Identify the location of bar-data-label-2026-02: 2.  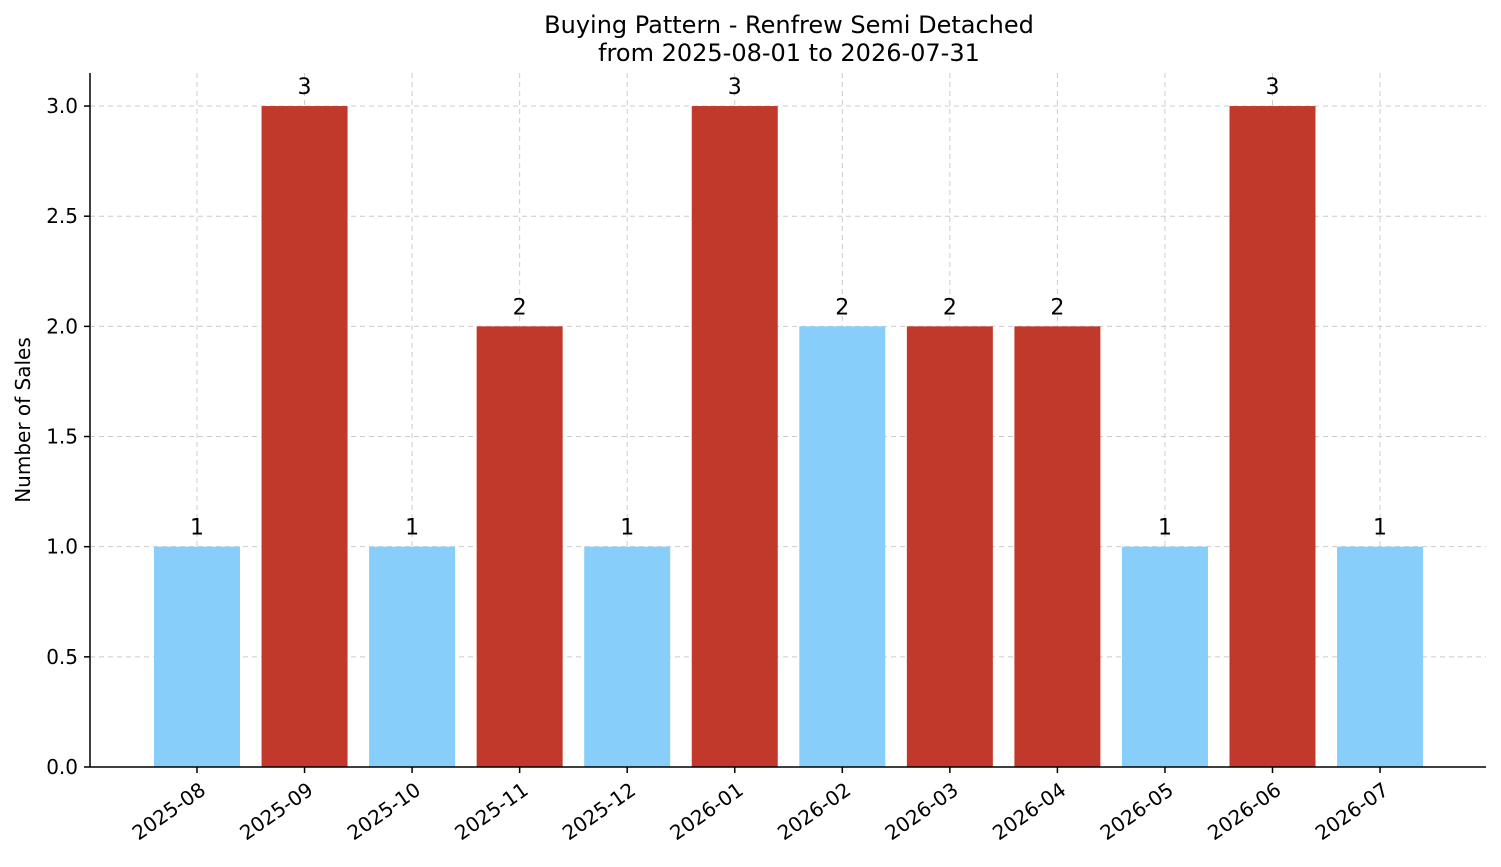
(842, 307).